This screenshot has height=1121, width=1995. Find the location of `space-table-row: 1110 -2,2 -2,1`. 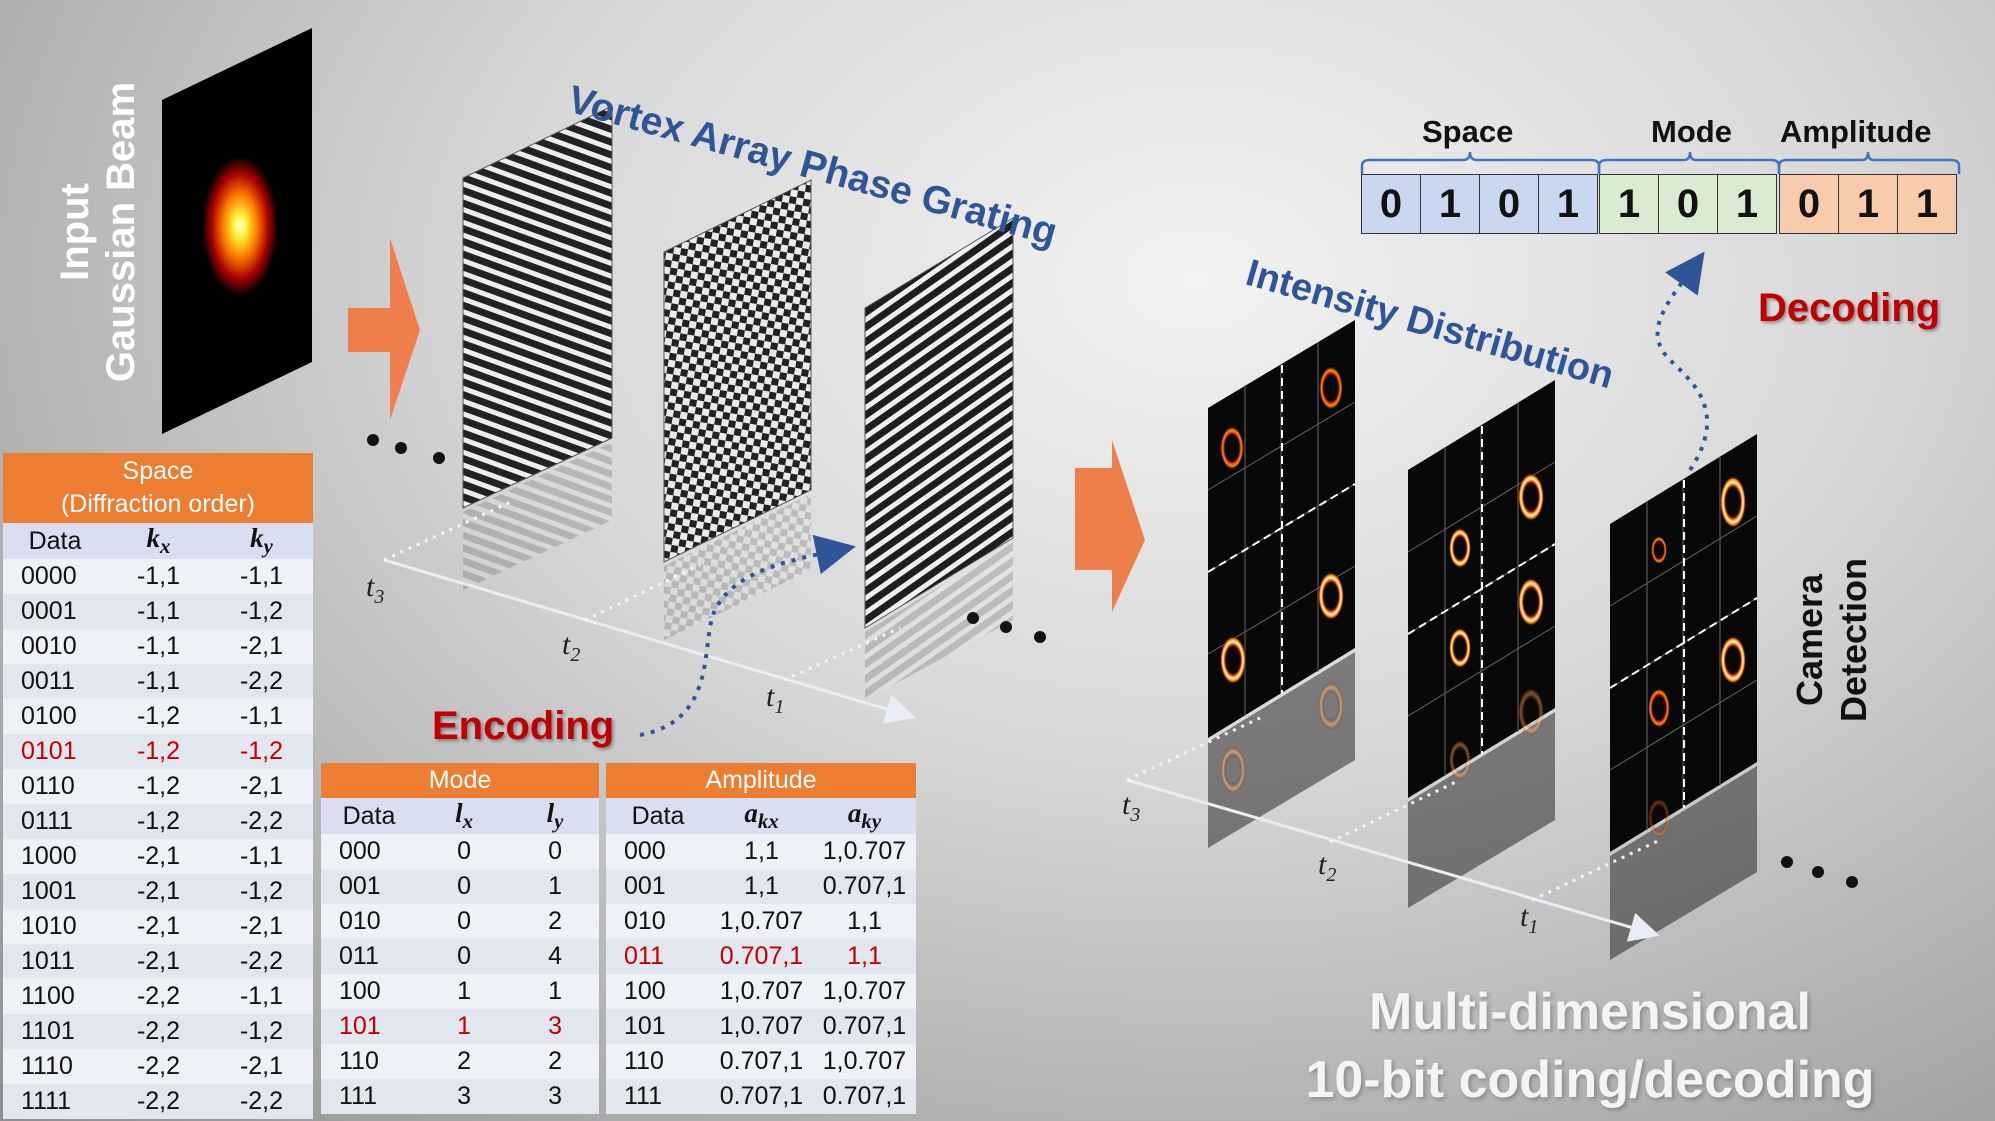

space-table-row: 1110 -2,2 -2,1 is located at coordinates (158, 1066).